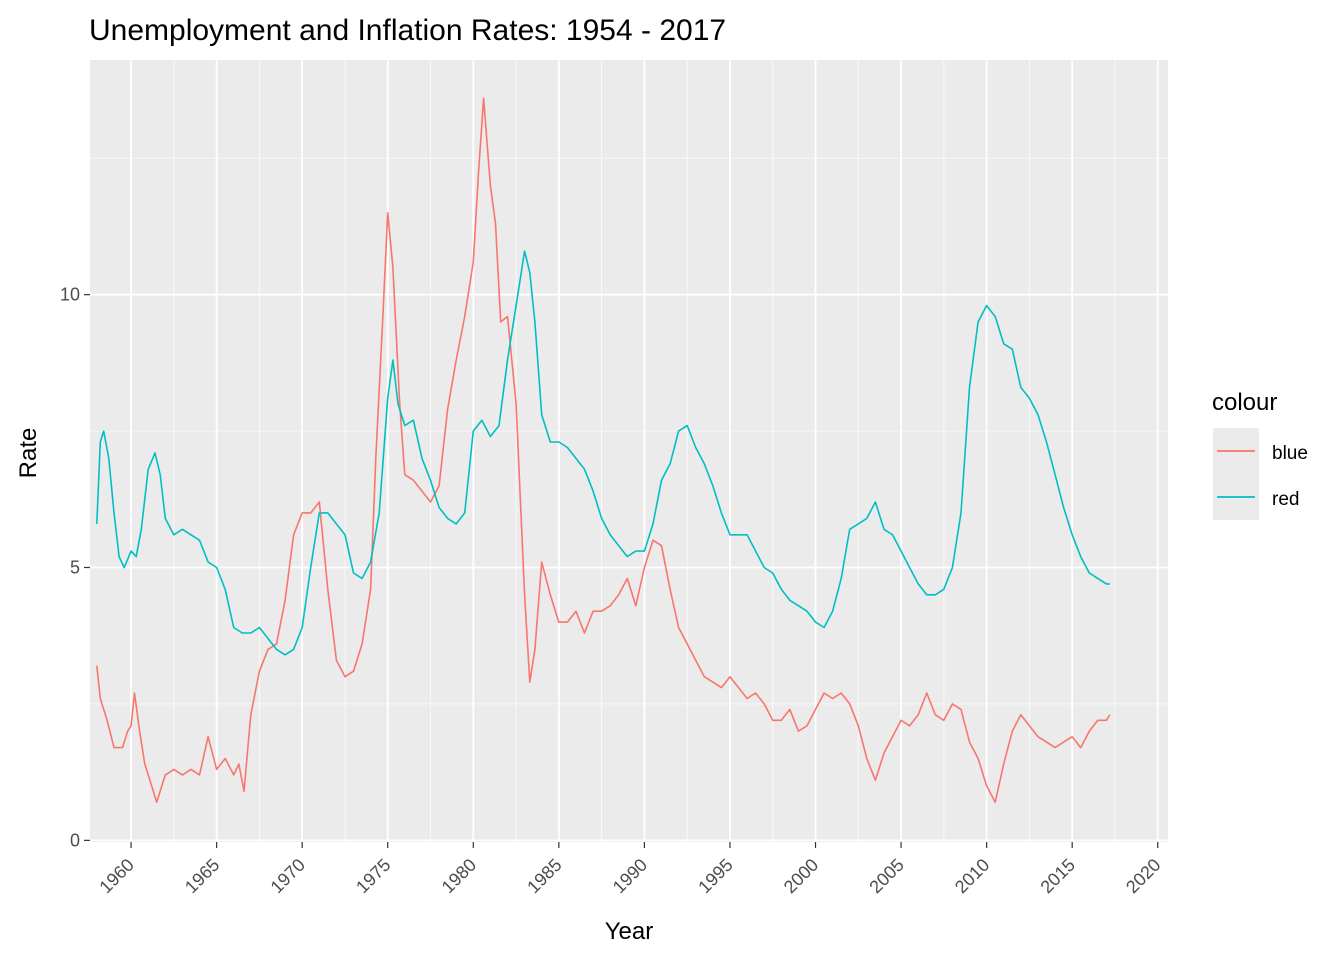  What do you see at coordinates (70, 295) in the screenshot?
I see `y-tick-label: 10` at bounding box center [70, 295].